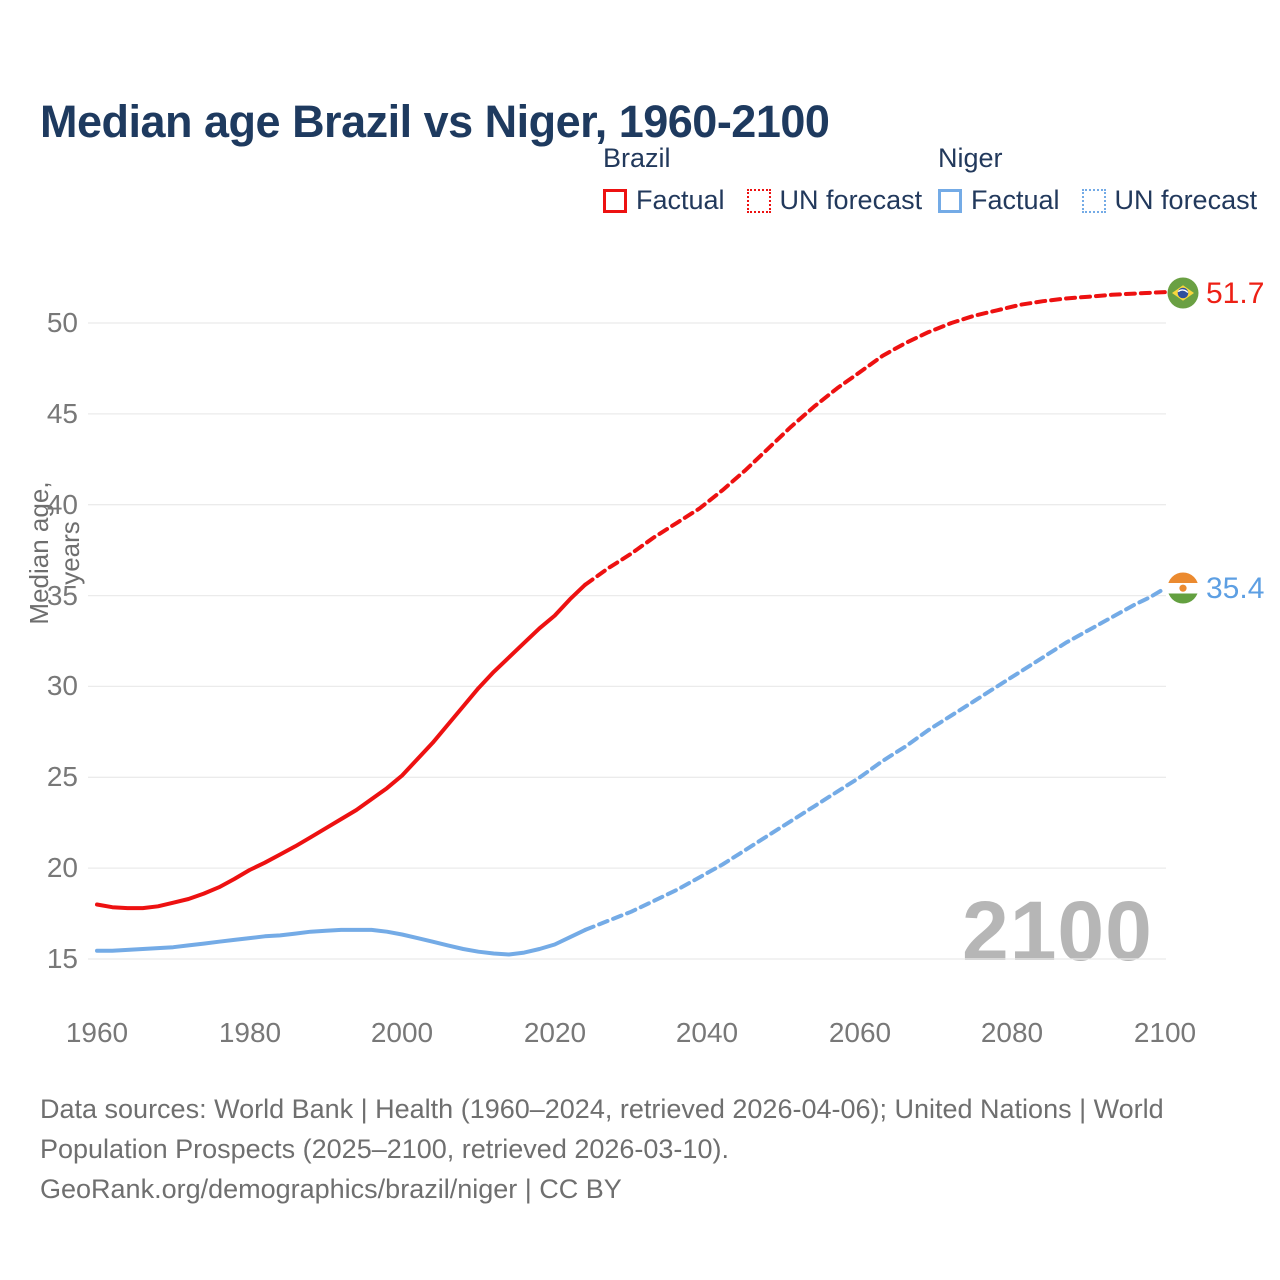 Image resolution: width=1280 pixels, height=1280 pixels. What do you see at coordinates (555, 1032) in the screenshot?
I see `x-tick-2020: 2020` at bounding box center [555, 1032].